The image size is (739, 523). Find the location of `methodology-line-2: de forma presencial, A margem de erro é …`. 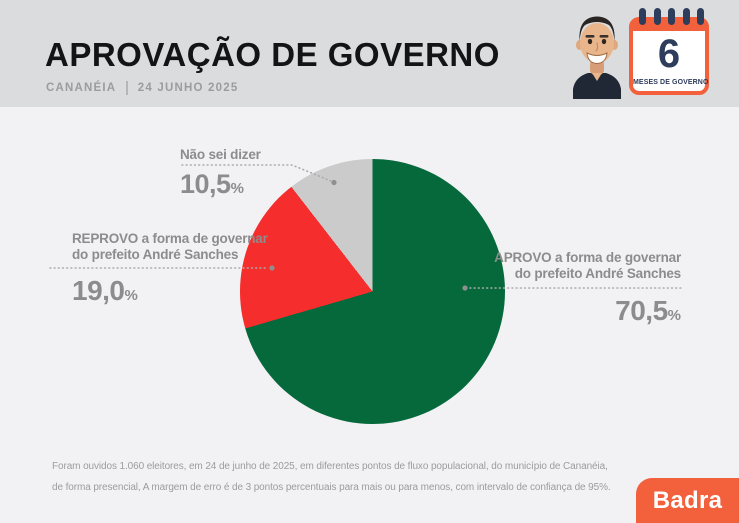

methodology-line-2: de forma presencial, A margem de erro é … is located at coordinates (331, 487).